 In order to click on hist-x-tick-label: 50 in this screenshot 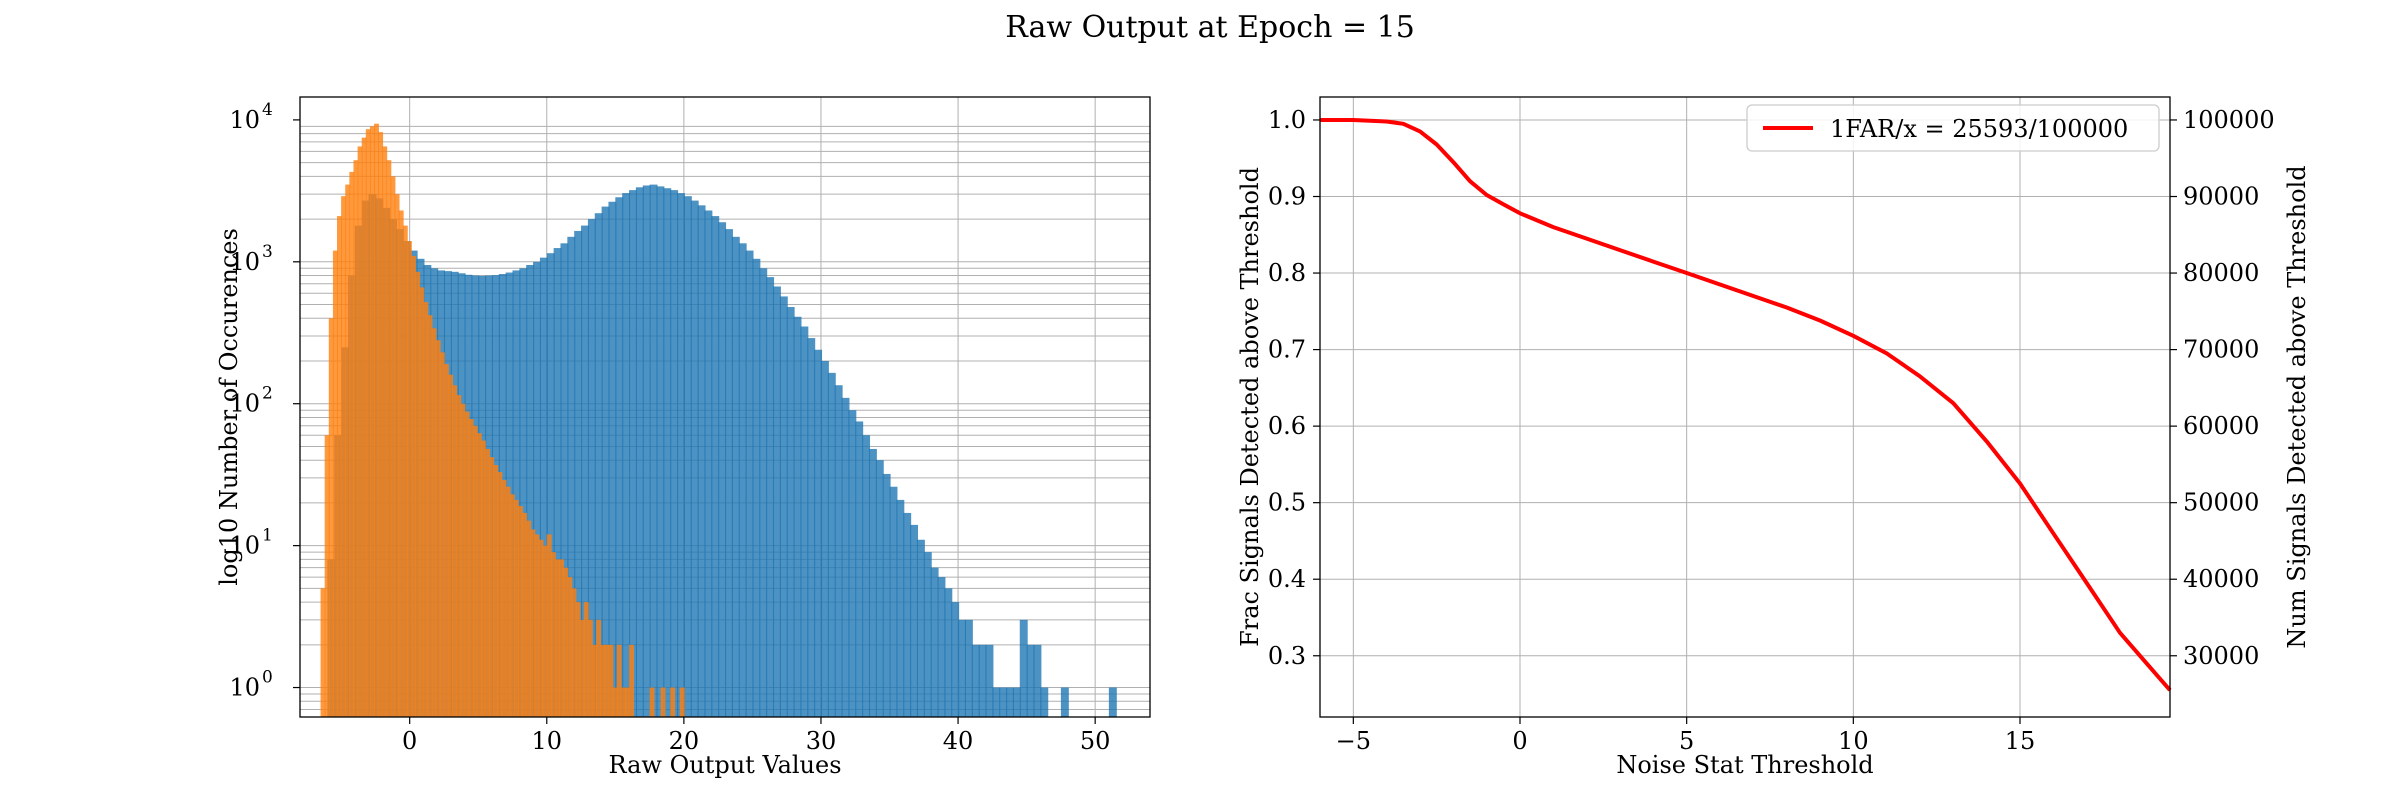, I will do `click(1095, 741)`.